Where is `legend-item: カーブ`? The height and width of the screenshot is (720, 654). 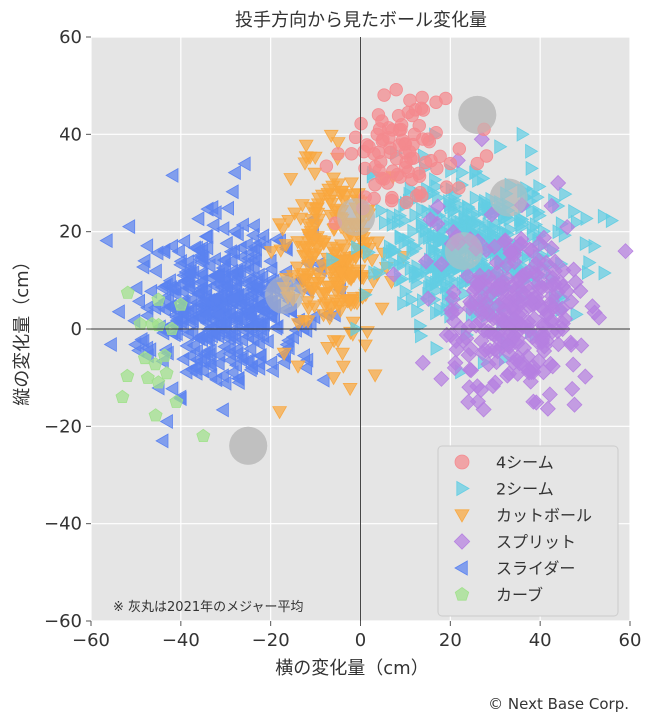 legend-item: カーブ is located at coordinates (498, 595).